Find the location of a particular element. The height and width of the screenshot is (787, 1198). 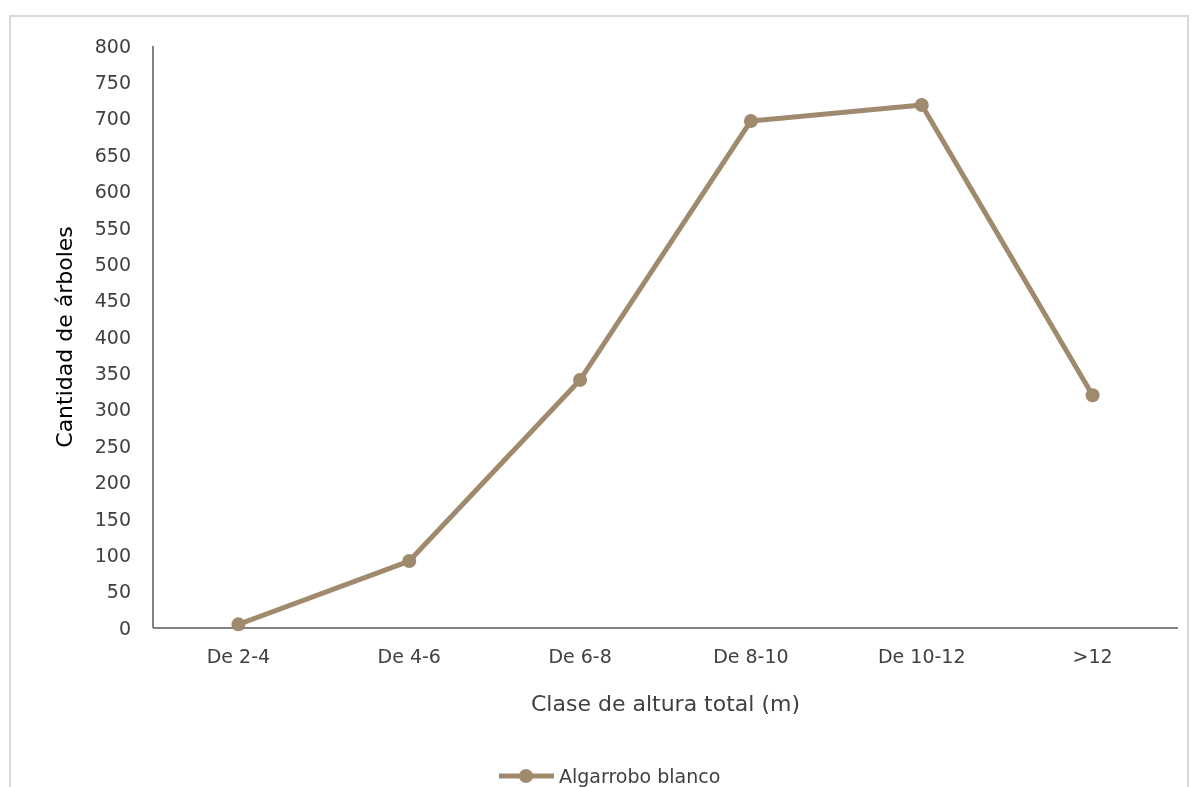

y-tick-label: 750 is located at coordinates (112, 82).